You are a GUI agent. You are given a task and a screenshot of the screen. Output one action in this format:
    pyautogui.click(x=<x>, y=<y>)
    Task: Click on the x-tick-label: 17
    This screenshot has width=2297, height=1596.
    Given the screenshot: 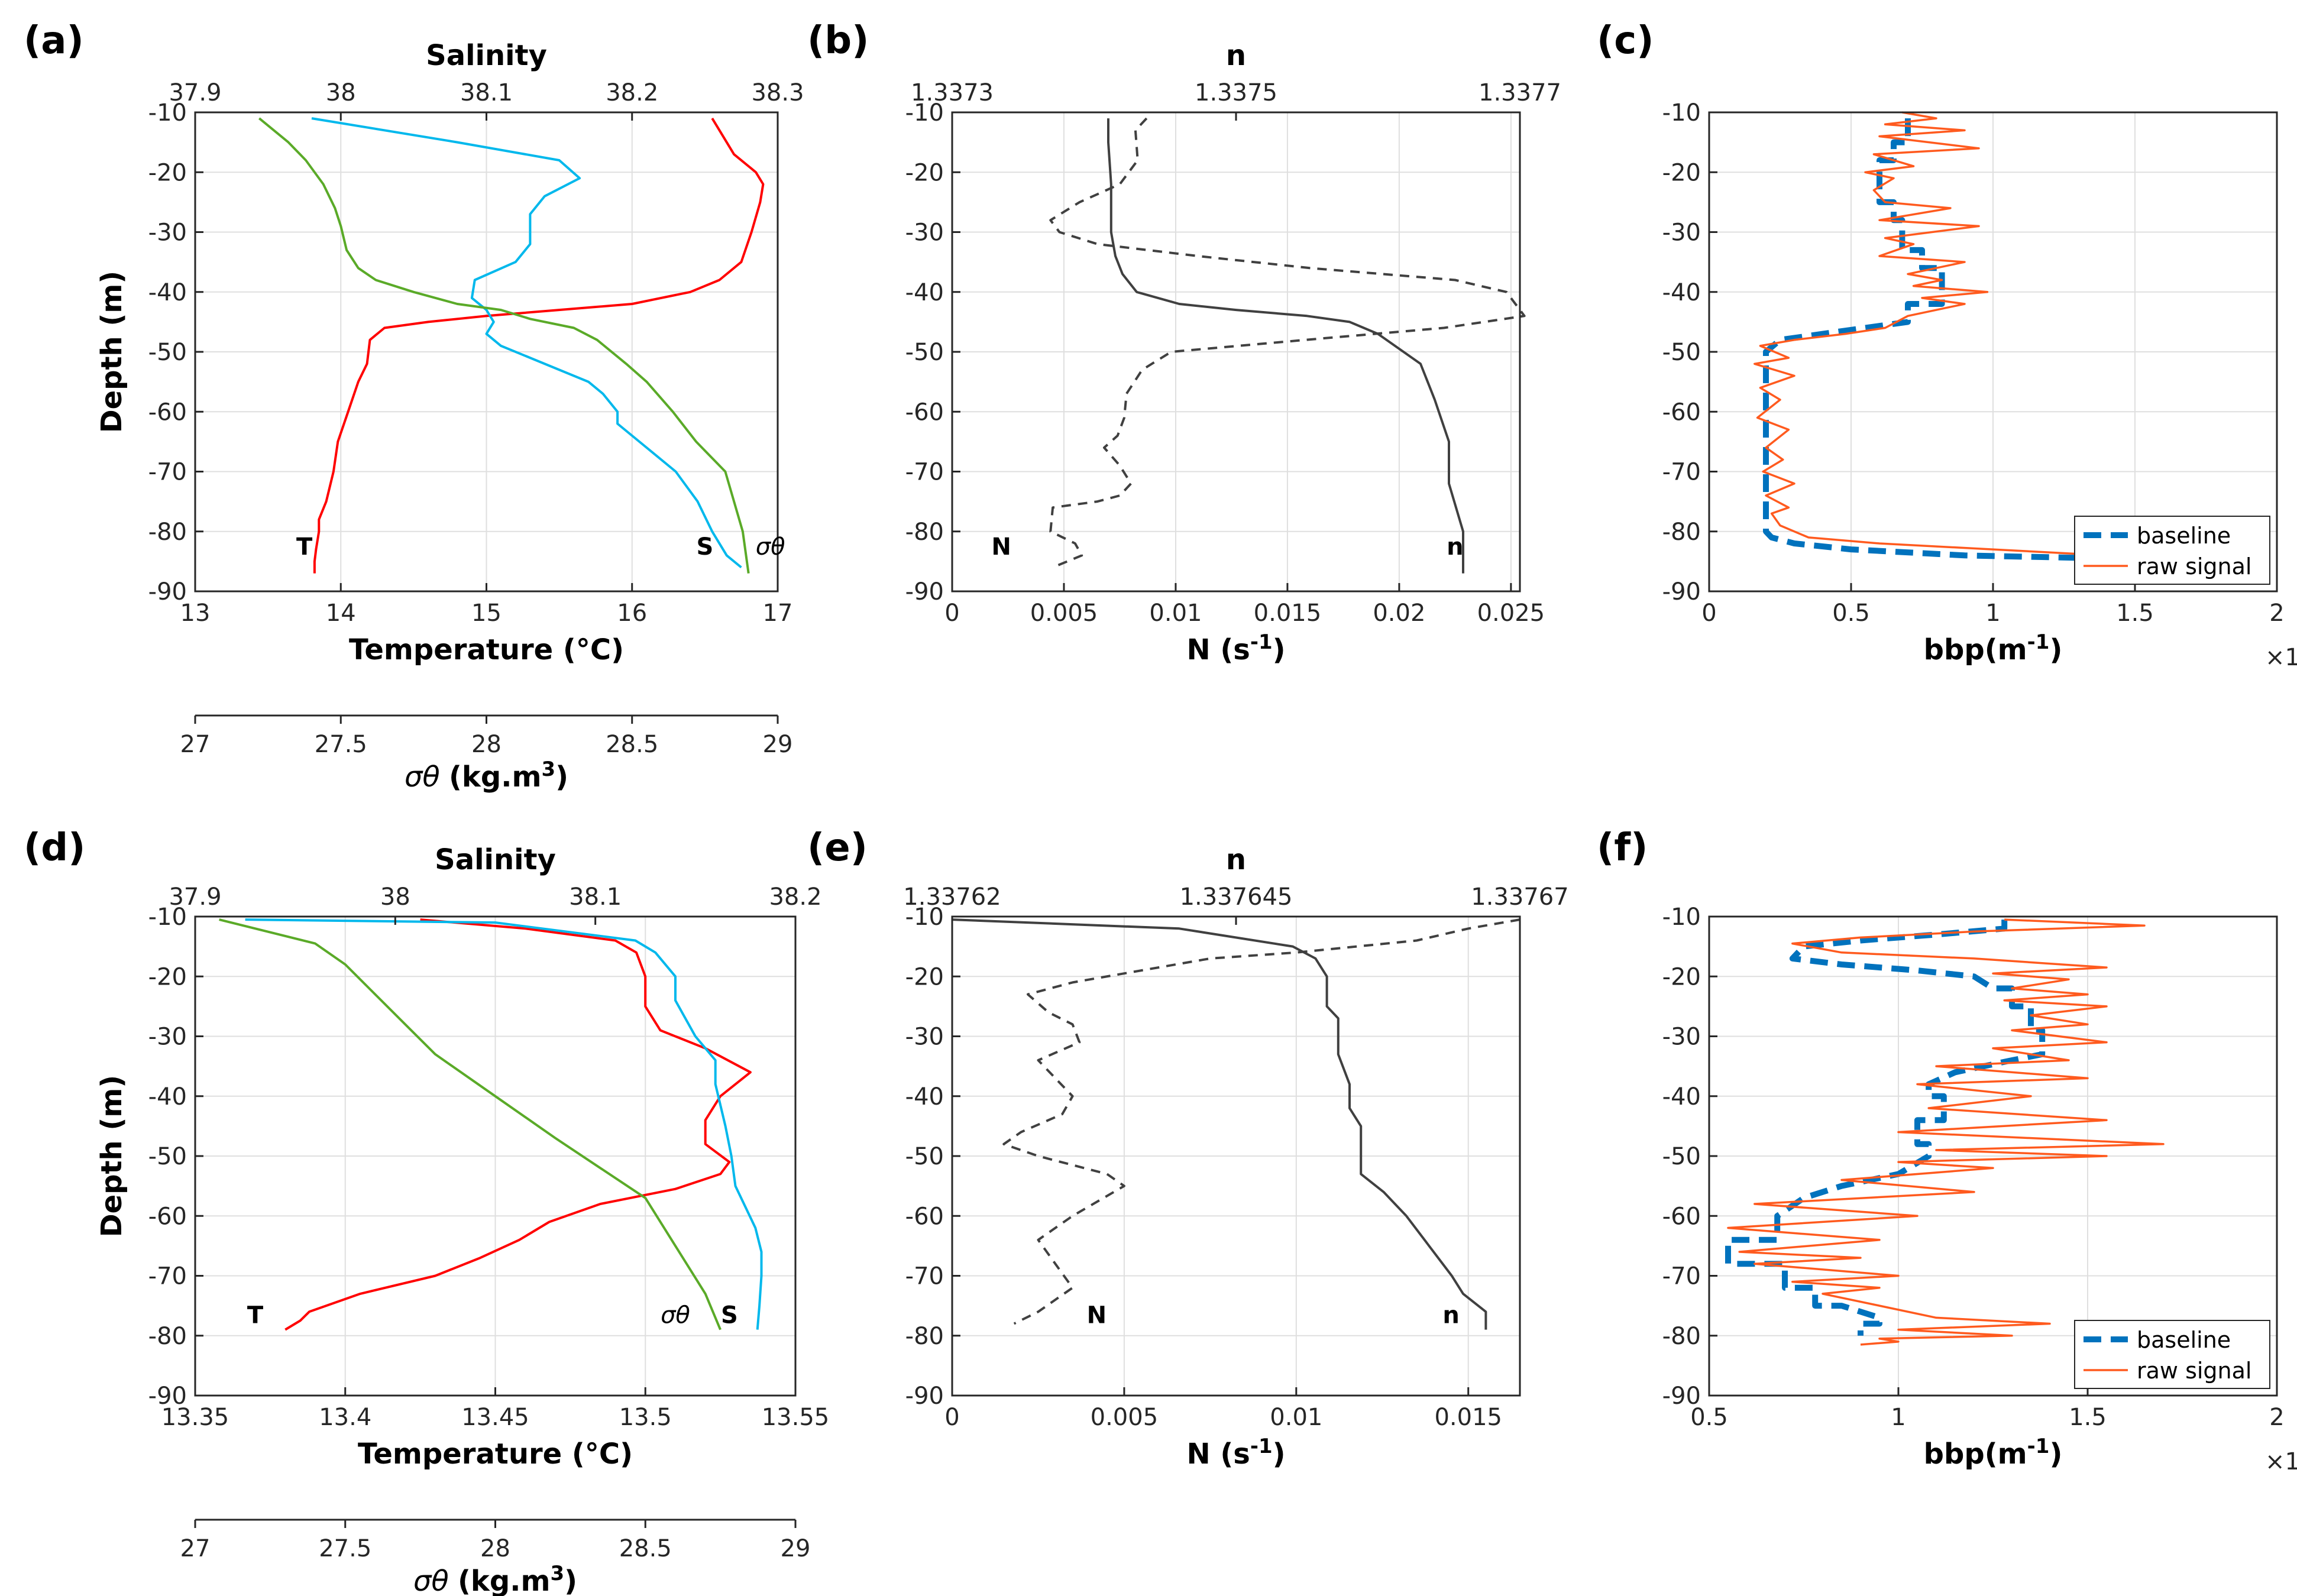 What is the action you would take?
    pyautogui.click(x=778, y=613)
    